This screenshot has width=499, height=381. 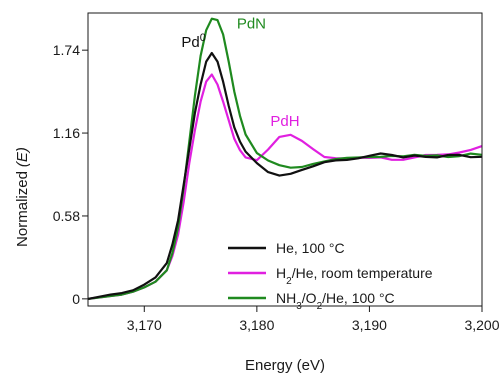 What do you see at coordinates (66, 216) in the screenshot?
I see `y-tick-label: 0.58` at bounding box center [66, 216].